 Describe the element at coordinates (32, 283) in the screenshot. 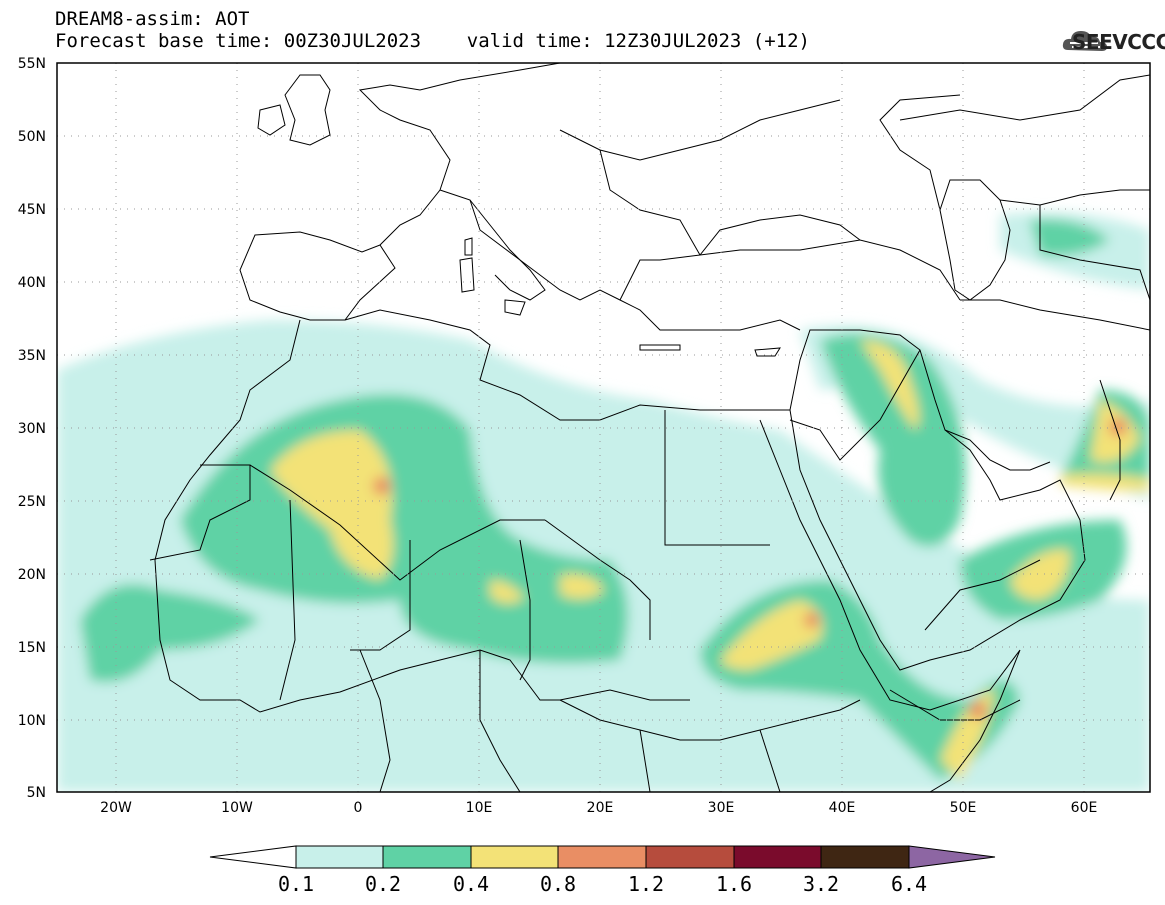

I see `lat-label: 40N` at that location.